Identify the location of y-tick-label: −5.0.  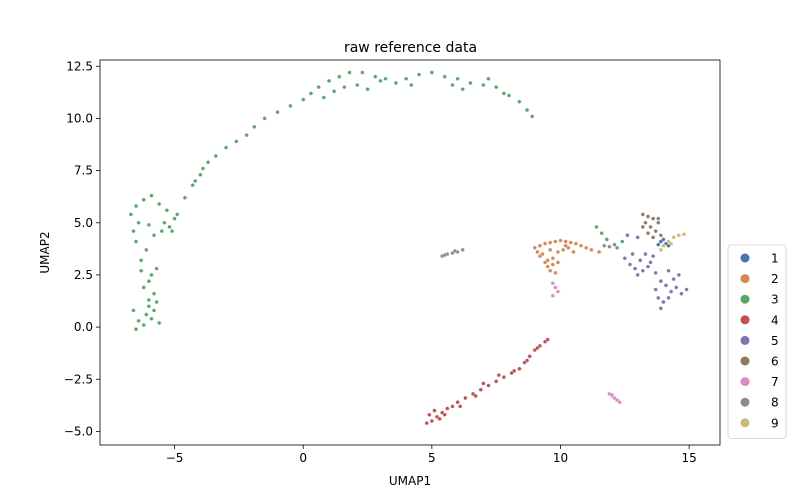
(78, 431).